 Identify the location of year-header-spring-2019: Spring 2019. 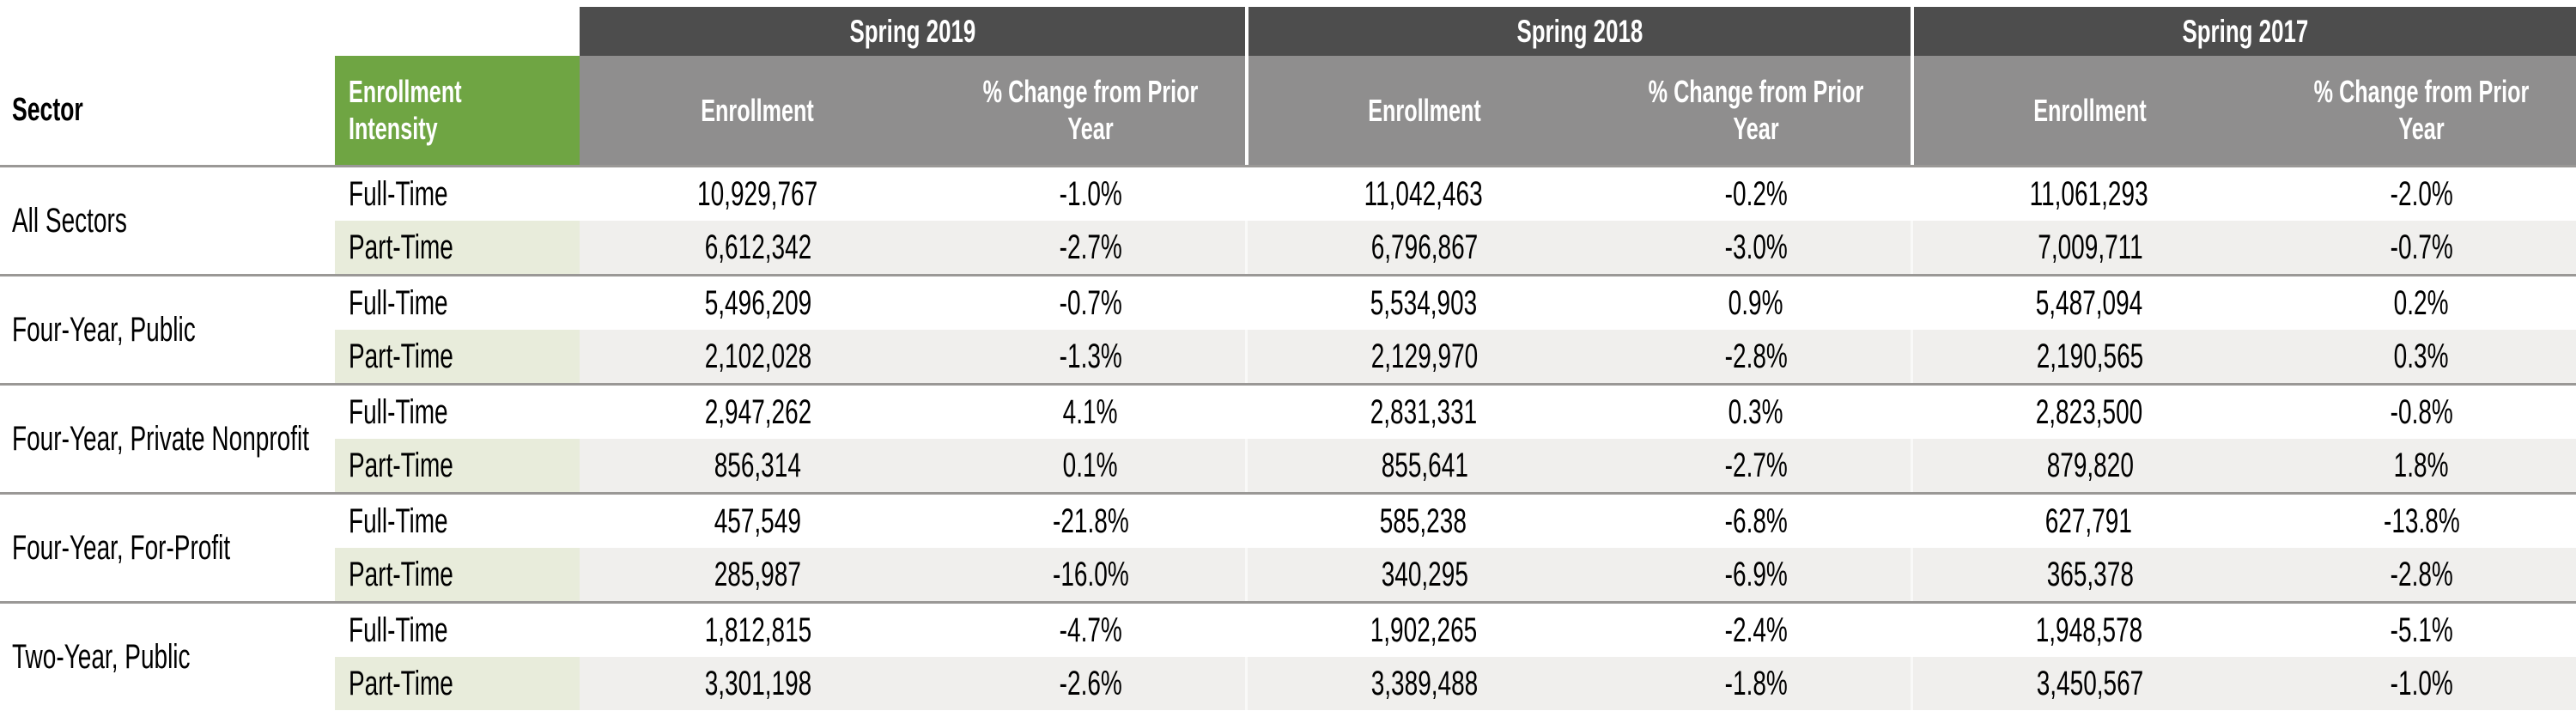
(913, 32).